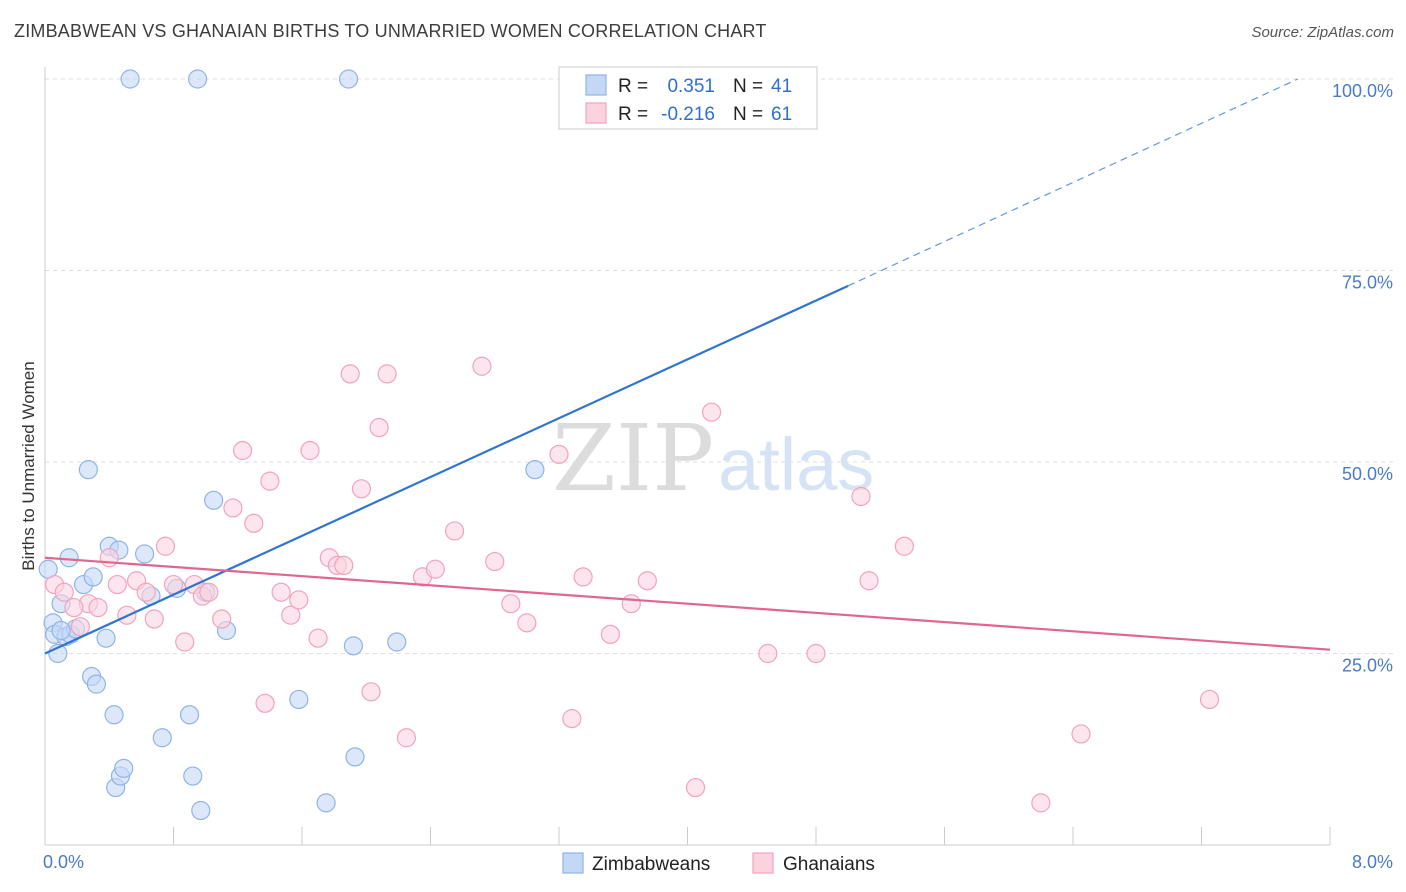 This screenshot has height=892, width=1406. What do you see at coordinates (1372, 862) in the screenshot?
I see `x-tick-label-1: 8.0%` at bounding box center [1372, 862].